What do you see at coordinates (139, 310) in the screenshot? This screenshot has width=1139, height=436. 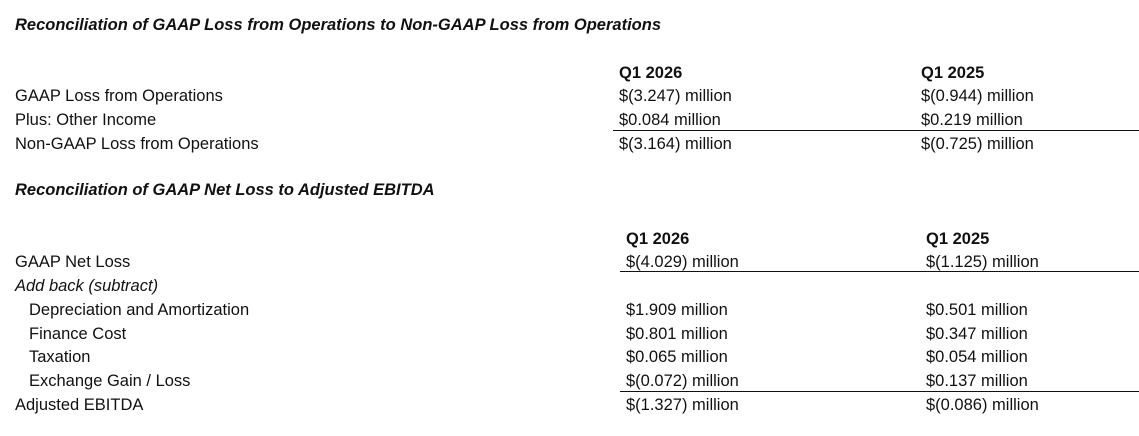 I see `s2-addback1-label: Depreciation and Amortization` at bounding box center [139, 310].